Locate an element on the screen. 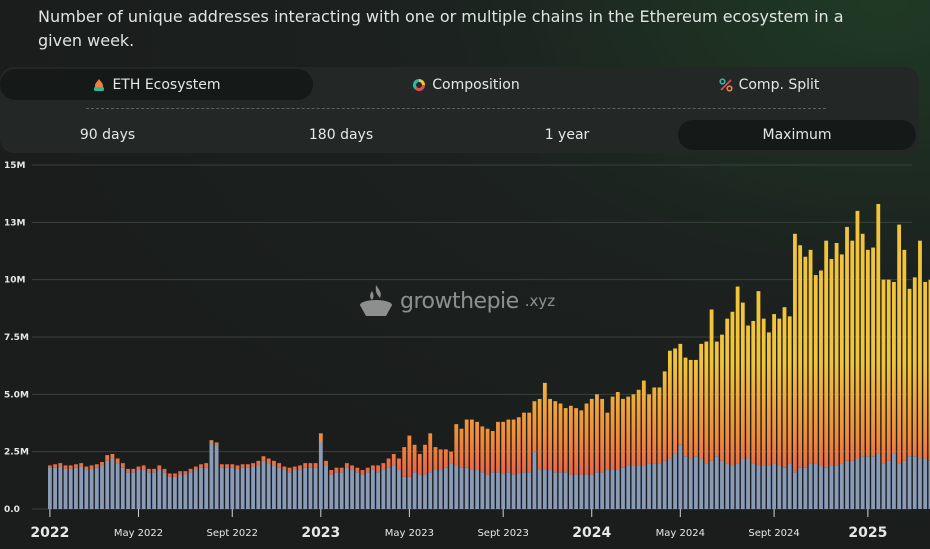 This screenshot has width=930, height=549. tab-eth-ecosystem: ETH Ecosystem is located at coordinates (156, 84).